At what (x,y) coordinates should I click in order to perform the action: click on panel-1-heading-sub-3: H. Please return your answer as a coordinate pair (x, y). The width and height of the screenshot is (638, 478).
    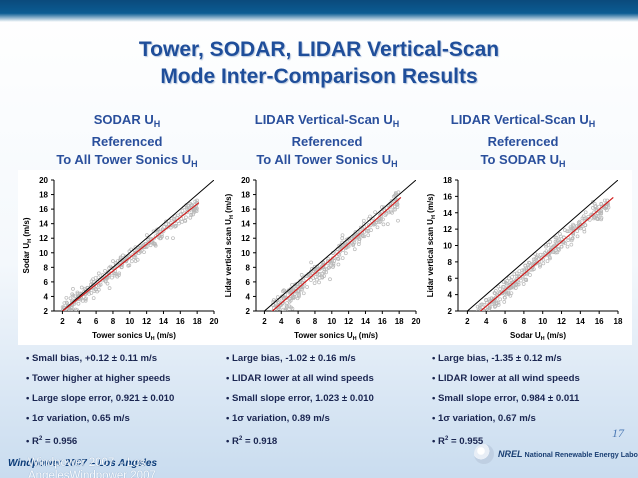
    Looking at the image, I should click on (194, 164).